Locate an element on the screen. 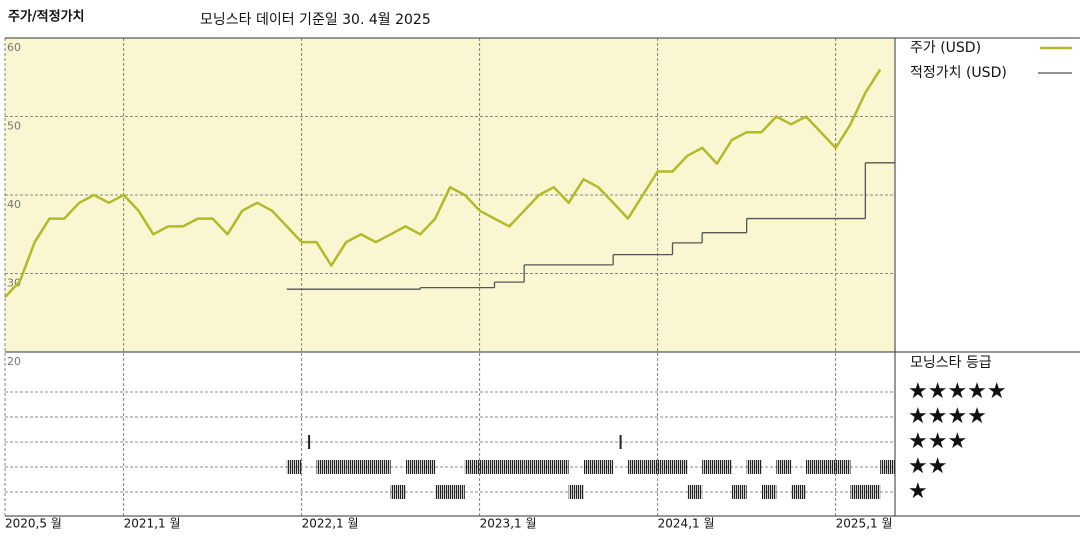 The image size is (1080, 540). y-tick-label: 30 is located at coordinates (14, 283).